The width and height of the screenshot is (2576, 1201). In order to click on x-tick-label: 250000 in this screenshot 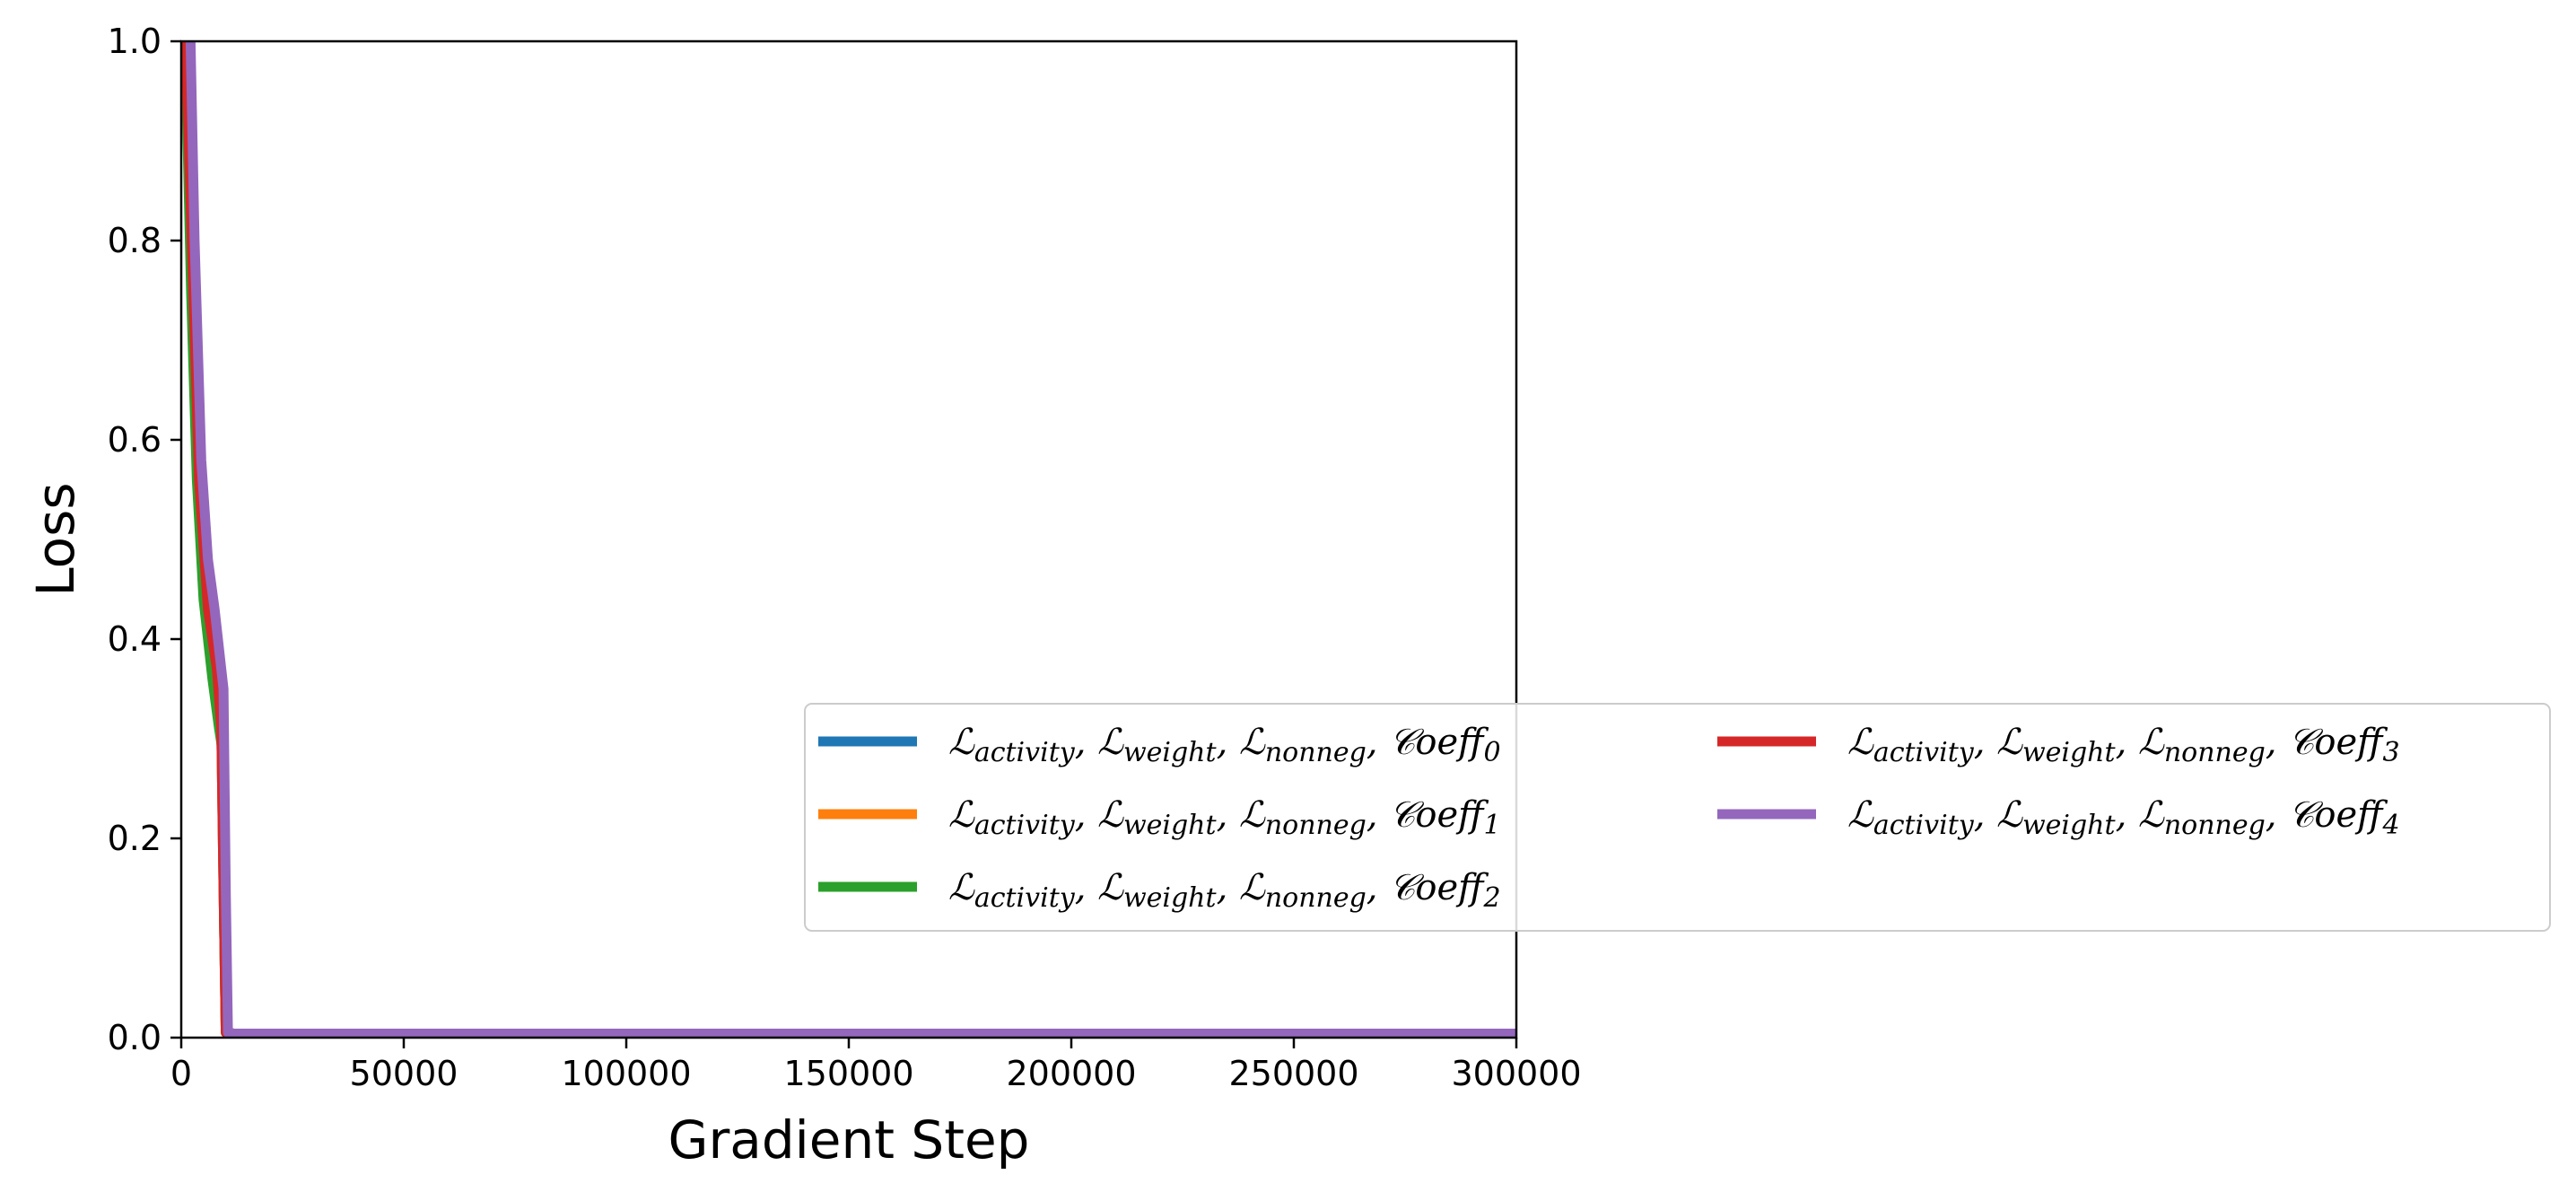, I will do `click(1293, 1073)`.